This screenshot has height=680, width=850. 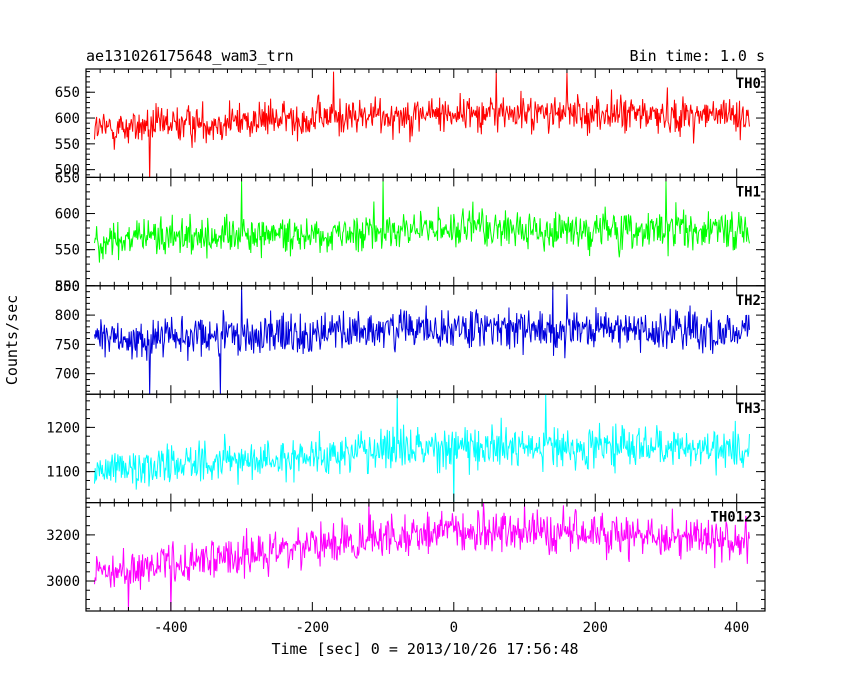 I want to click on series-line-th0, so click(x=421, y=124).